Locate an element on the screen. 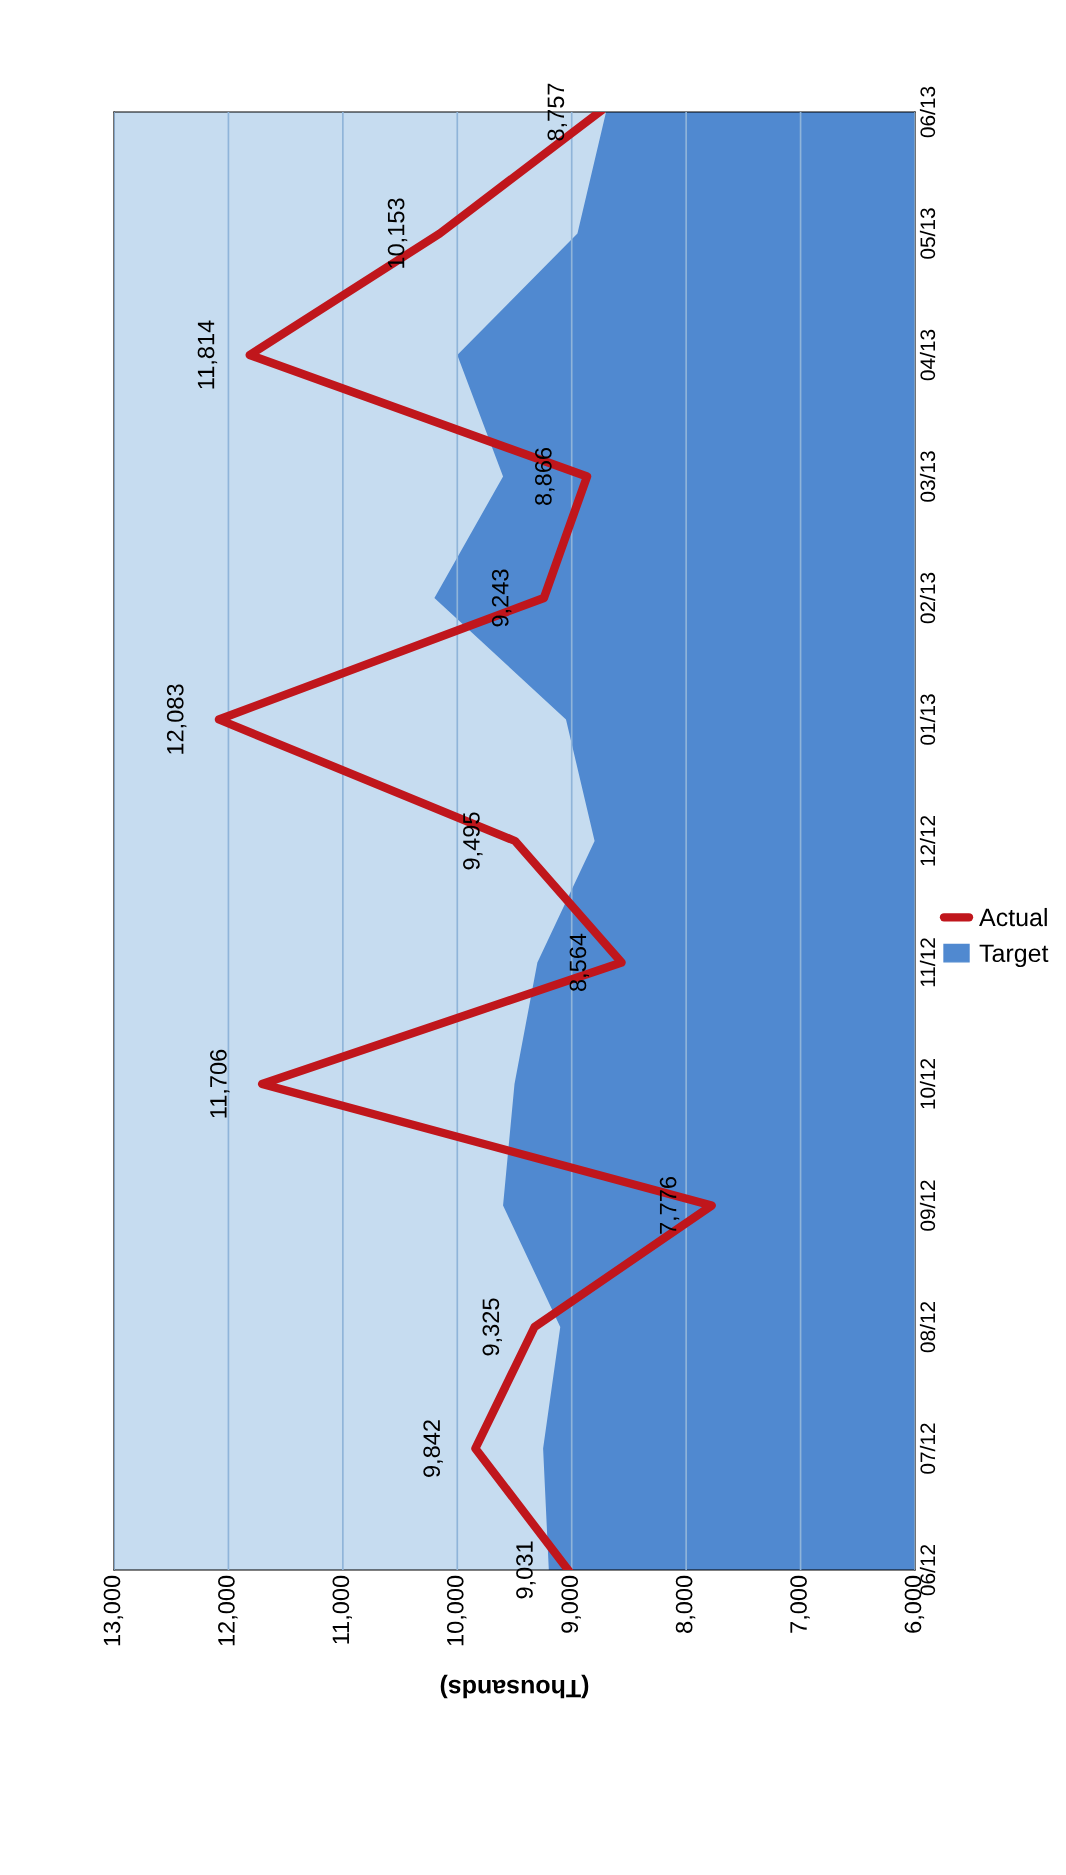  y-tick-label: 06/13 is located at coordinates (927, 112).